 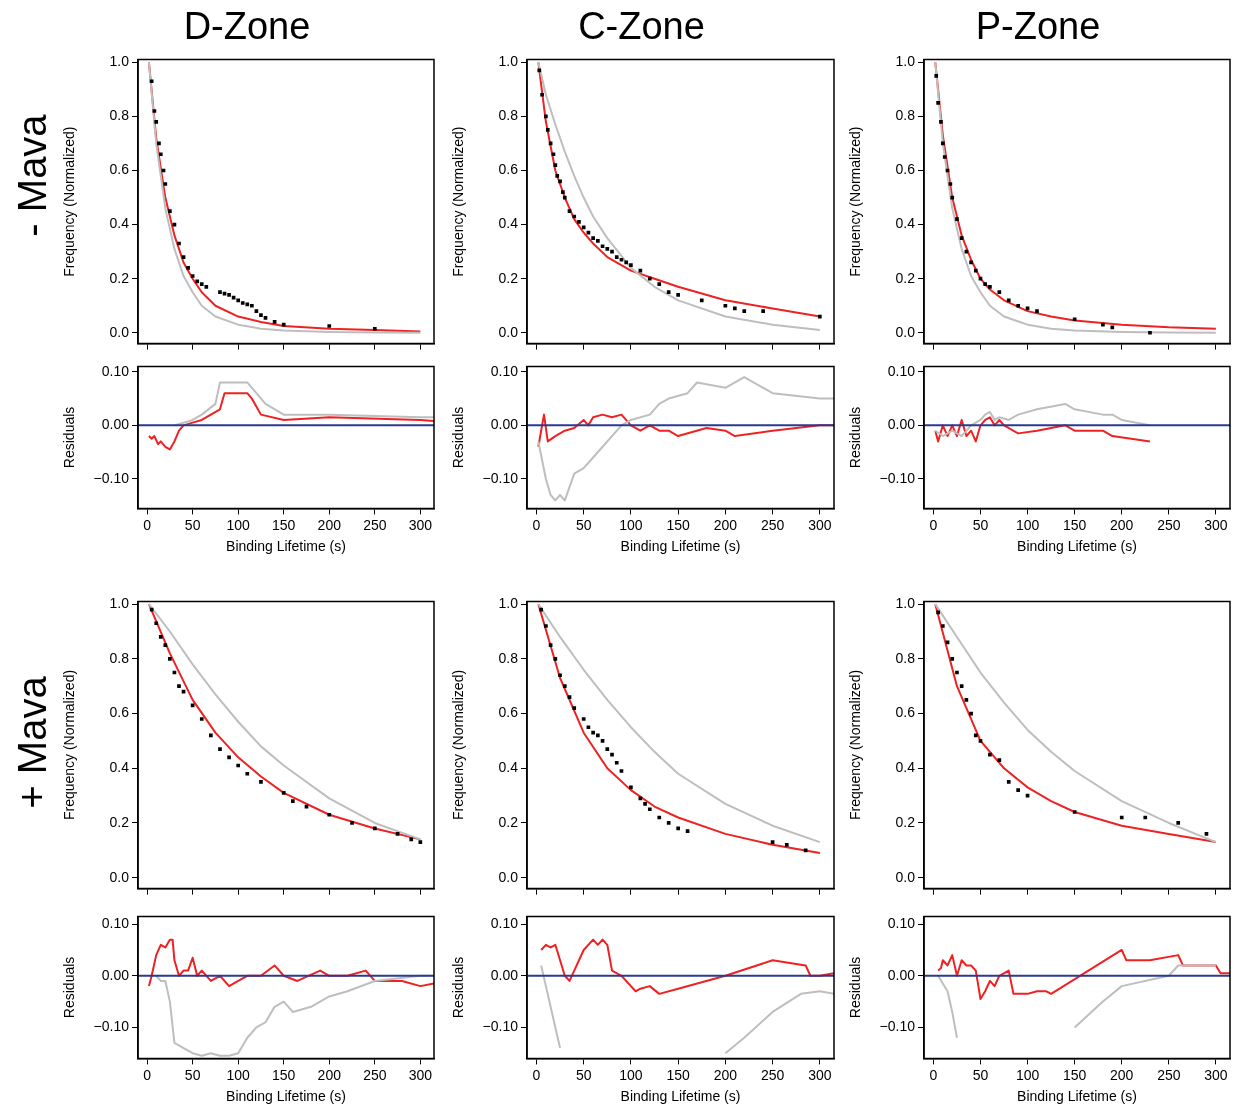 What do you see at coordinates (192, 524) in the screenshot?
I see `x-tick-label: 50` at bounding box center [192, 524].